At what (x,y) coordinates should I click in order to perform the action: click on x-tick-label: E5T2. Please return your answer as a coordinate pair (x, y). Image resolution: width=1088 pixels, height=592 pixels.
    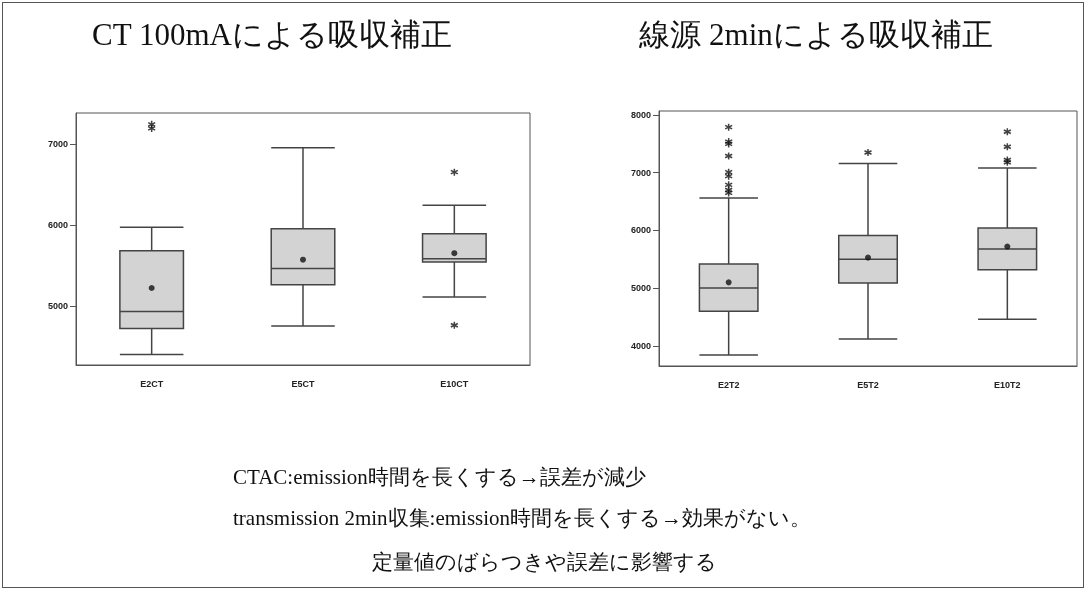
    Looking at the image, I should click on (868, 384).